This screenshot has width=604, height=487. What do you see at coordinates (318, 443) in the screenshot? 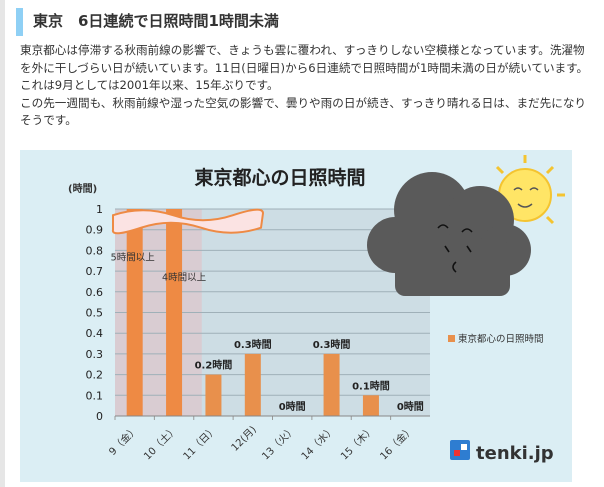
I see `x-tick-label: 14（水）` at bounding box center [318, 443].